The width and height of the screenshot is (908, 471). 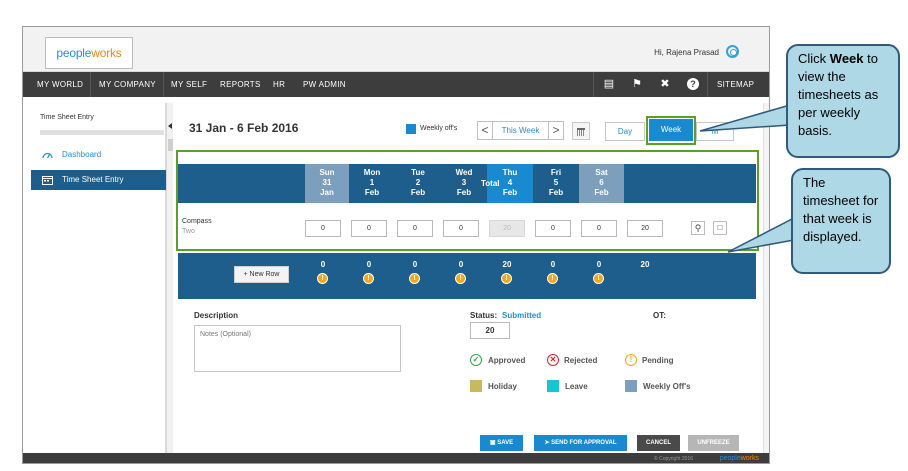 I want to click on day-name: Mon, so click(x=372, y=172).